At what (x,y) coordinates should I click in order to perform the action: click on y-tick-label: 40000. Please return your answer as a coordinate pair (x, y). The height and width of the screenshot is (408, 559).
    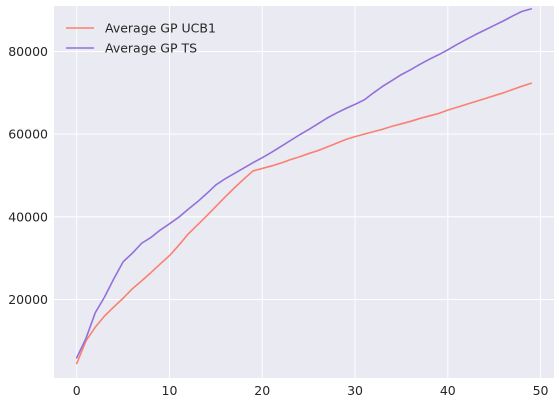
    Looking at the image, I should click on (28, 216).